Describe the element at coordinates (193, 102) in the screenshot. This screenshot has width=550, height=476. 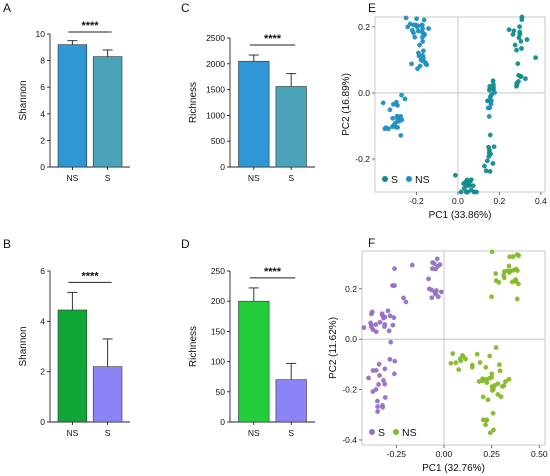
I see `y-axis-title: Richness` at that location.